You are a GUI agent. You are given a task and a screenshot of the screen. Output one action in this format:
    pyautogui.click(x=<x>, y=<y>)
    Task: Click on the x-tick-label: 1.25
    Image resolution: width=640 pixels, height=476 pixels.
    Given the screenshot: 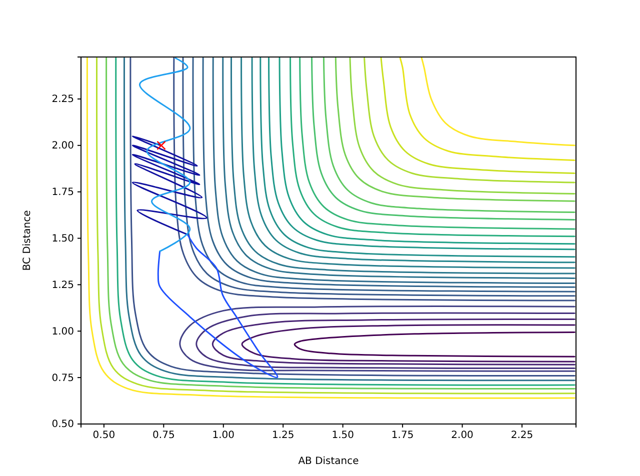 What is the action you would take?
    pyautogui.click(x=283, y=436)
    